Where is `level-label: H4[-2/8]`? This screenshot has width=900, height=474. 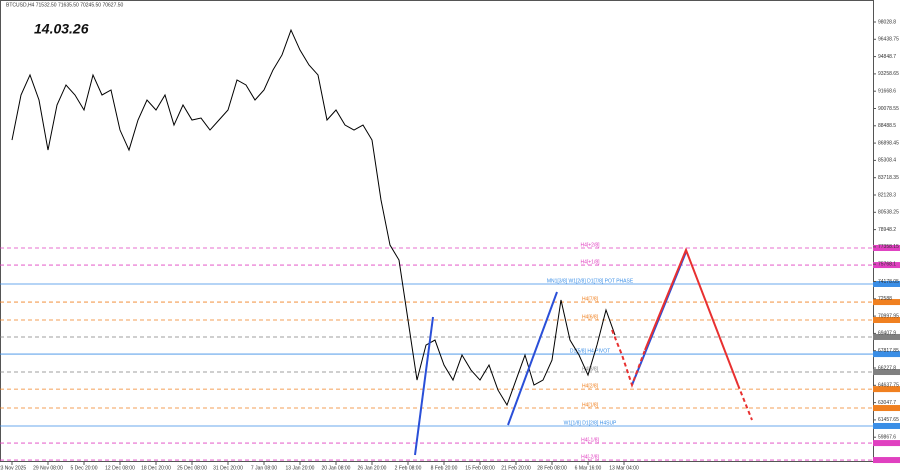
level-label: H4[-2/8] is located at coordinates (590, 457).